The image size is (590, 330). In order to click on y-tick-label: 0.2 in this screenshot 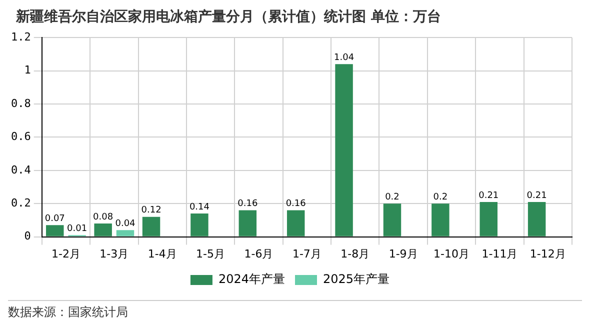, I will do `click(20, 203)`.